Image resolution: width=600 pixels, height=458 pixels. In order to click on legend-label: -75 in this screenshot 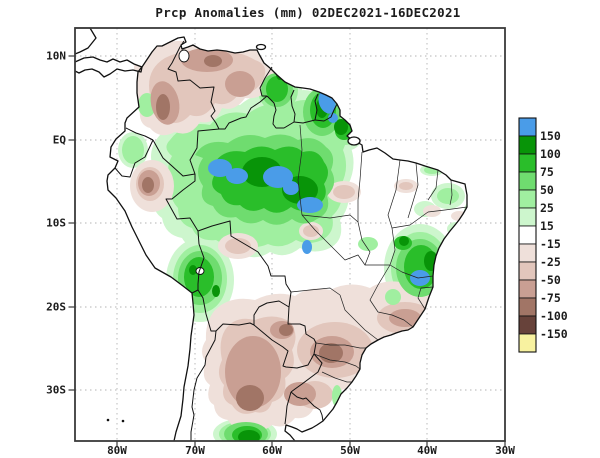, I will do `click(550, 298)`.